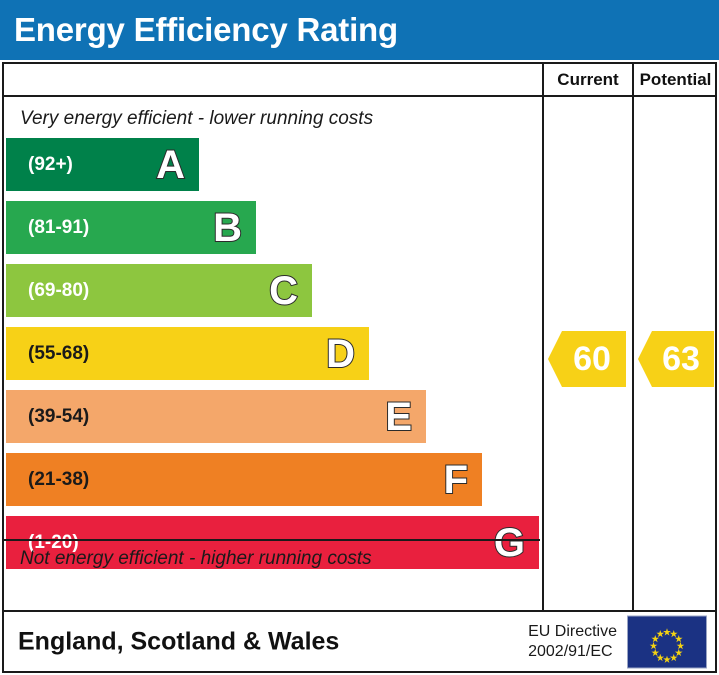 The width and height of the screenshot is (719, 675). Describe the element at coordinates (588, 79) in the screenshot. I see `column-header-current: Current` at that location.